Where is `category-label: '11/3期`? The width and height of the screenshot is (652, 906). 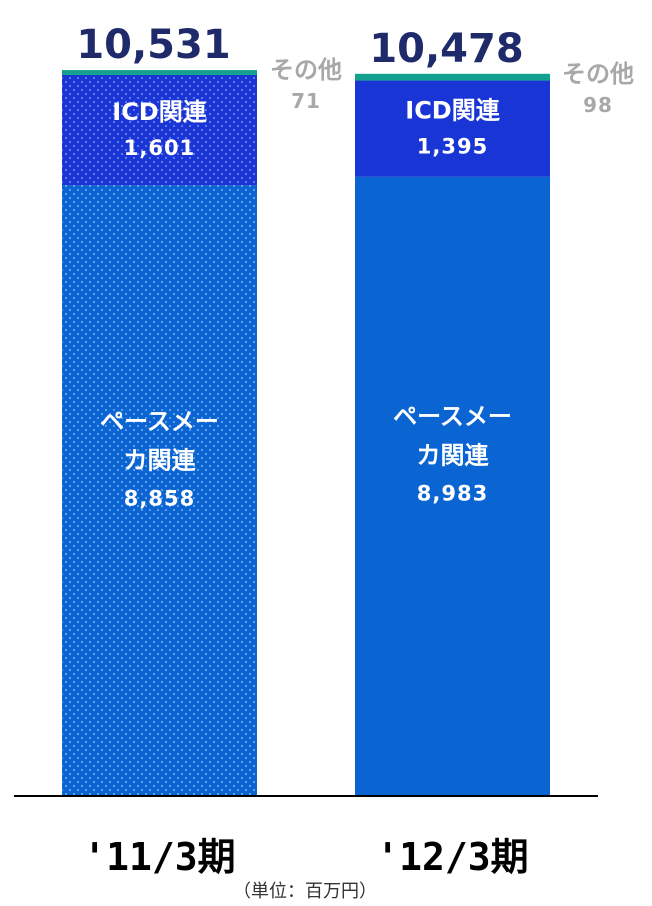
category-label: '11/3期 is located at coordinates (159, 857).